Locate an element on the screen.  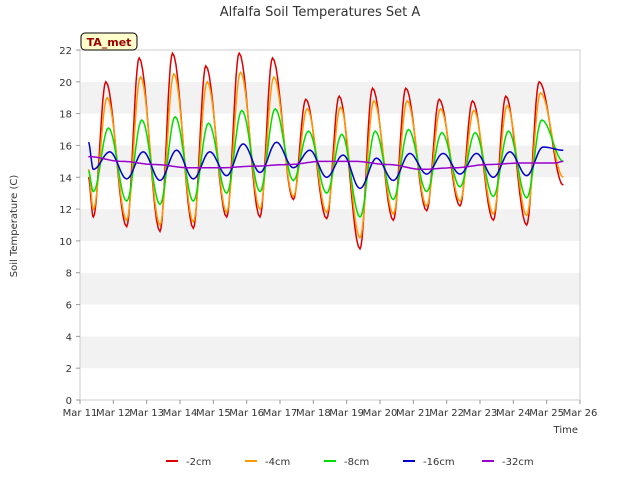
annotation-box: TA_met is located at coordinates (109, 41).